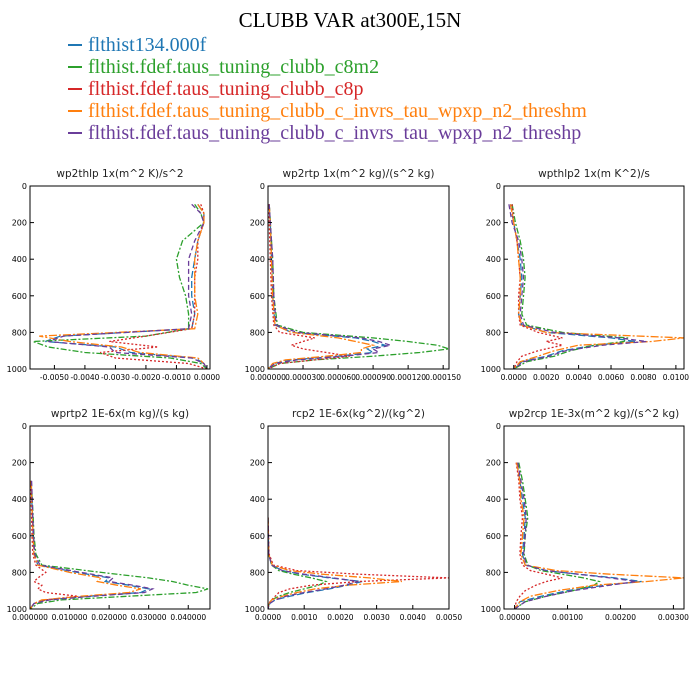 The height and width of the screenshot is (700, 700). Describe the element at coordinates (147, 44) in the screenshot. I see `legend-label: flthist134.000f` at that location.